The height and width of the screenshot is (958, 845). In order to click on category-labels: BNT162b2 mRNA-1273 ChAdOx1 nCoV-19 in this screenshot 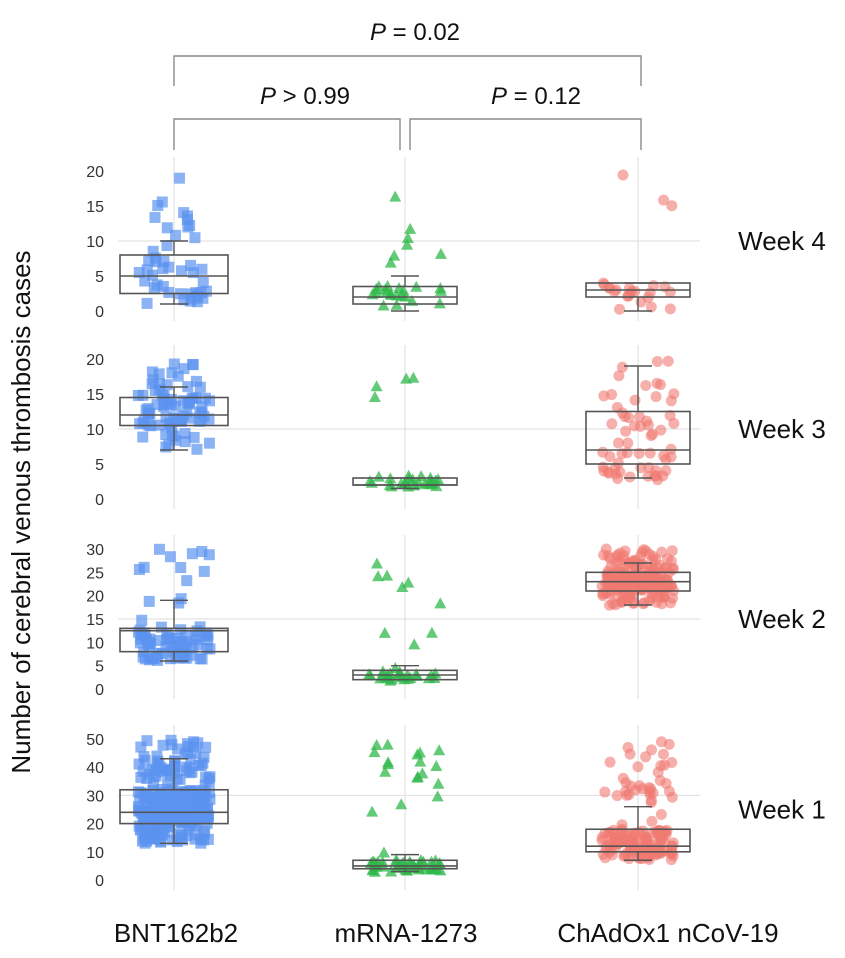, I will do `click(446, 933)`.